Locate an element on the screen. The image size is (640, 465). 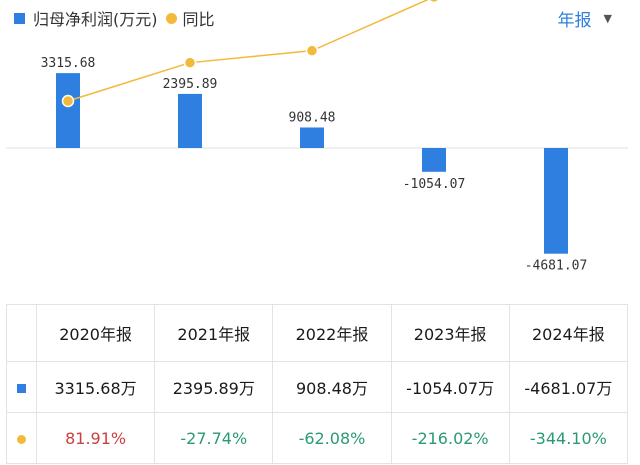
profit-cell-2023: -1054.07万 is located at coordinates (450, 387).